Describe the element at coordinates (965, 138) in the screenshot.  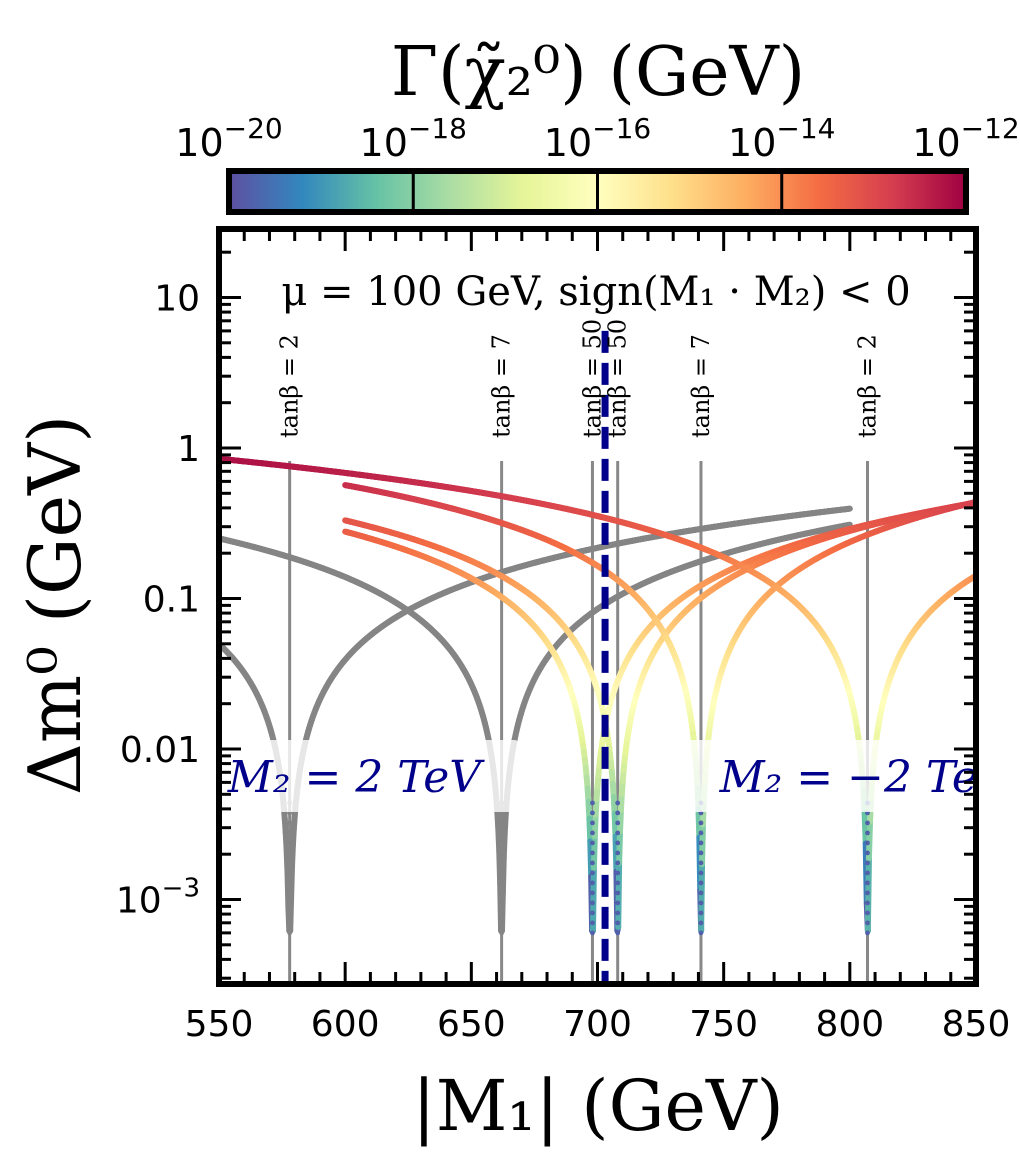
I see `colorbar-tick-label: 10−12` at that location.